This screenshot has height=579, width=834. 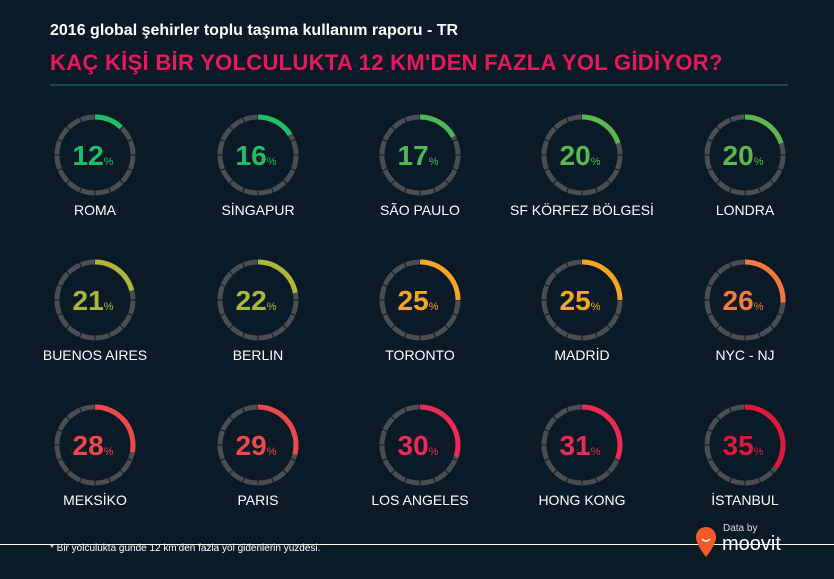 I want to click on city-label: HONG KONG, so click(x=581, y=500).